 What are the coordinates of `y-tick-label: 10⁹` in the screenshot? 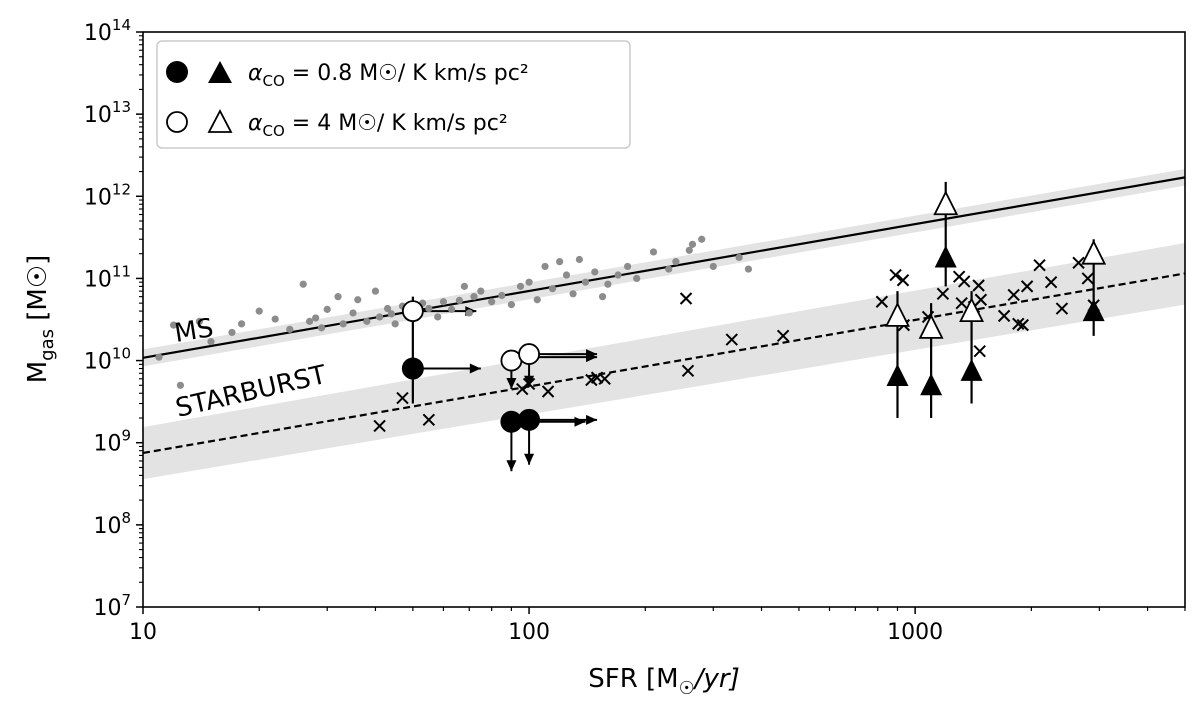 It's located at (112, 442).